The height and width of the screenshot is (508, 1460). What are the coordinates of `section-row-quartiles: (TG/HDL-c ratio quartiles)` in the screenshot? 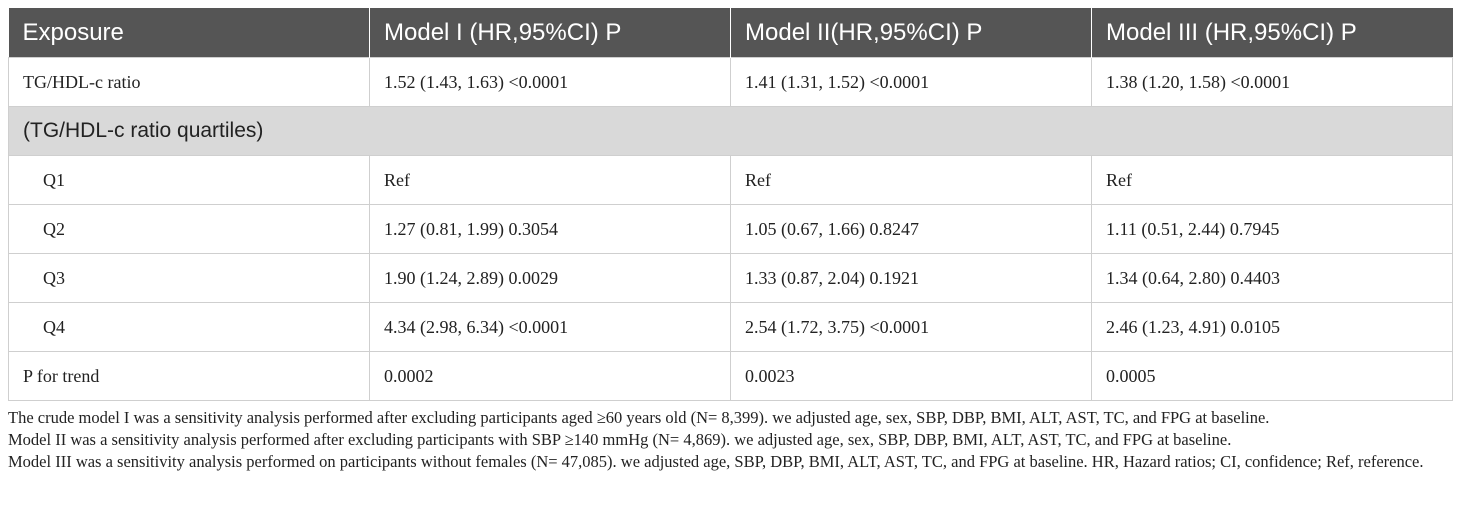 It's located at (730, 131).